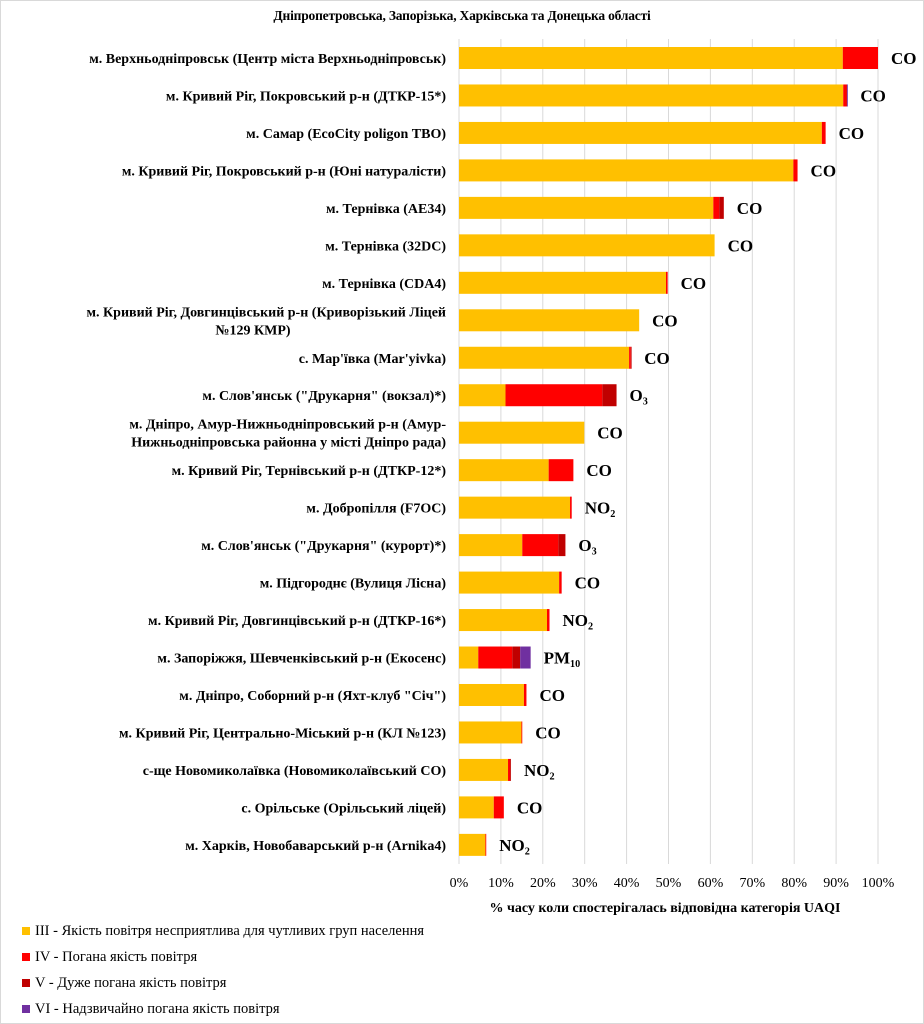  I want to click on category-label: с. Мар'ївка (Mar'yivka), so click(373, 359).